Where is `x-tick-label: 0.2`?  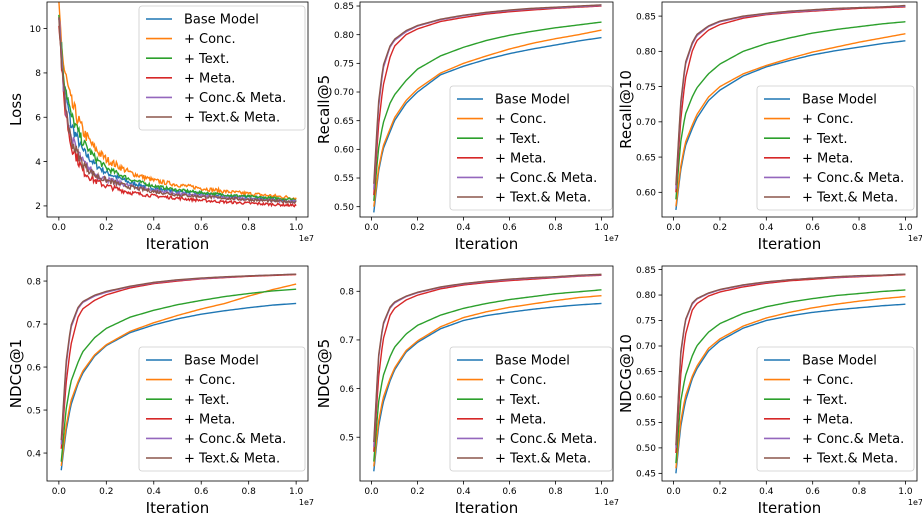 x-tick-label: 0.2 is located at coordinates (106, 228).